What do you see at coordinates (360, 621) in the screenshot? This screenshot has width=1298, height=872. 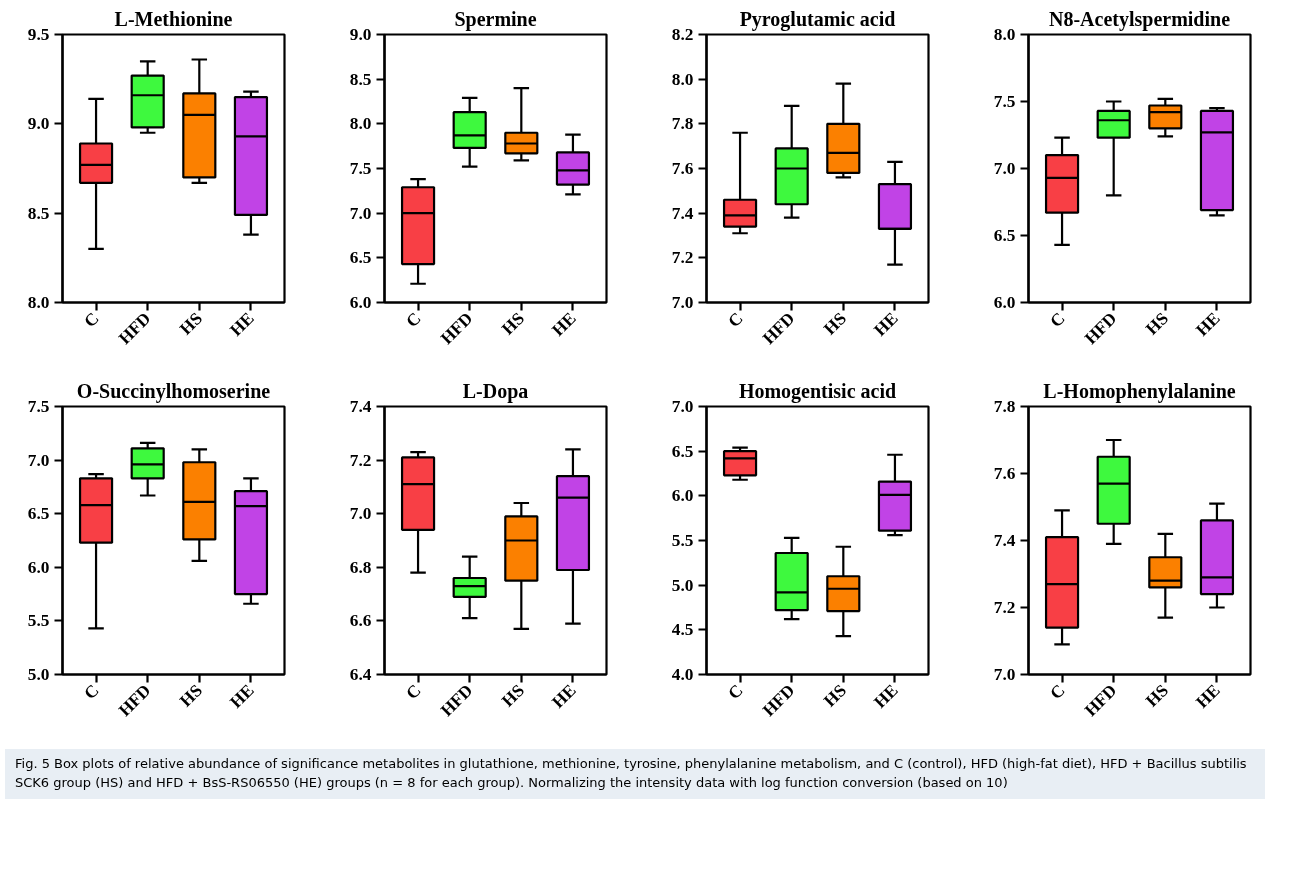 I see `y-tick-label: 6.6` at bounding box center [360, 621].